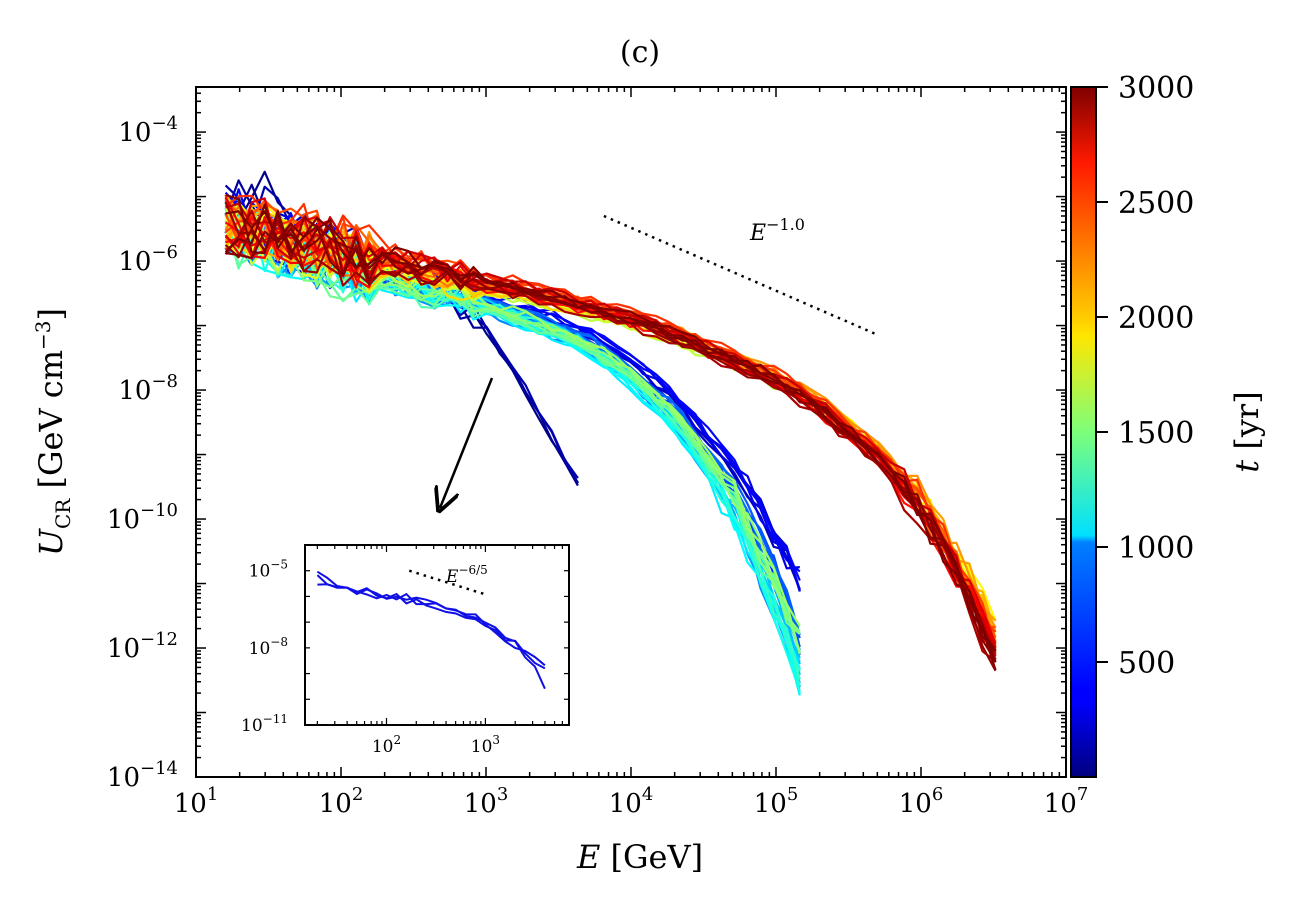 Image resolution: width=1295 pixels, height=911 pixels. I want to click on colorbar-tick-label: 500, so click(1146, 663).